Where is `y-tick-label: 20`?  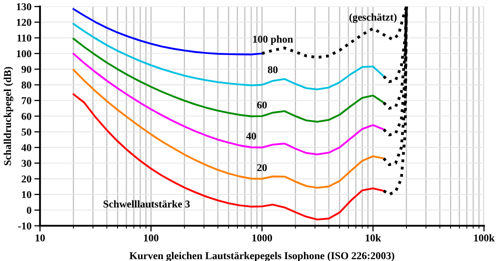 y-tick-label: 20 is located at coordinates (27, 178).